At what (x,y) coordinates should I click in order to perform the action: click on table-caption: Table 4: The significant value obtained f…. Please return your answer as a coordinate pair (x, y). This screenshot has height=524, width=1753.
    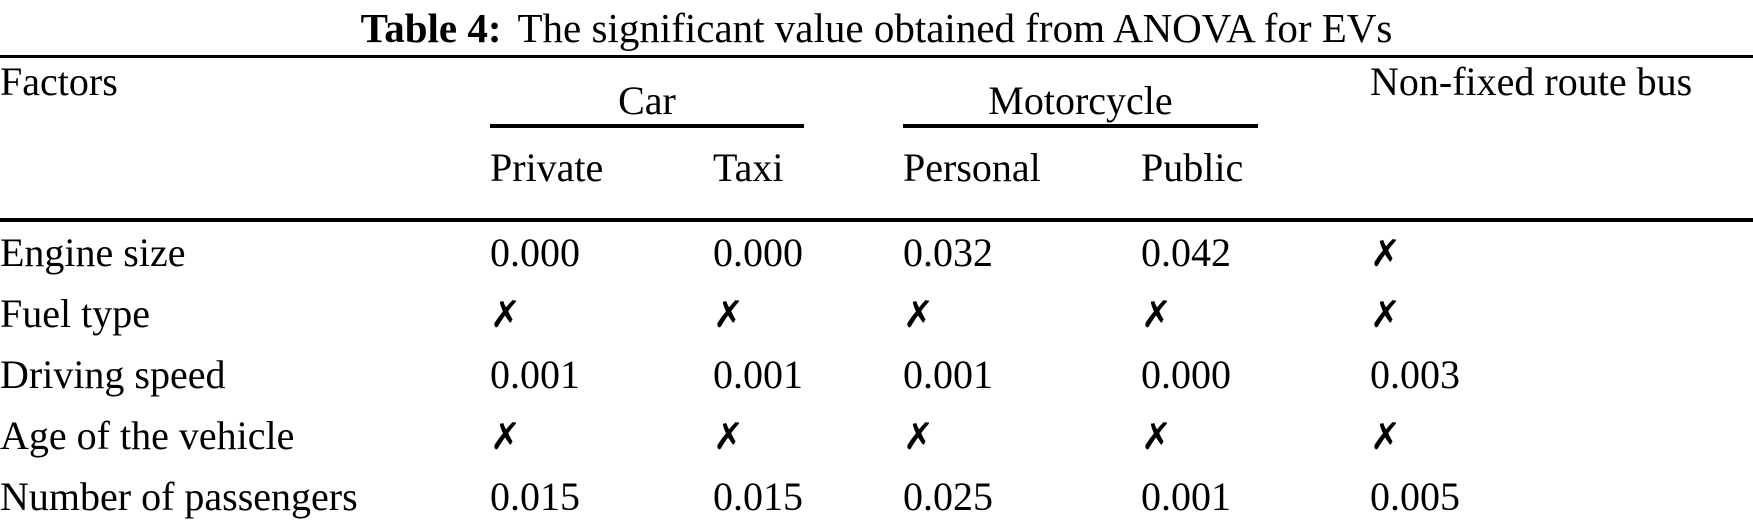
    Looking at the image, I should click on (876, 27).